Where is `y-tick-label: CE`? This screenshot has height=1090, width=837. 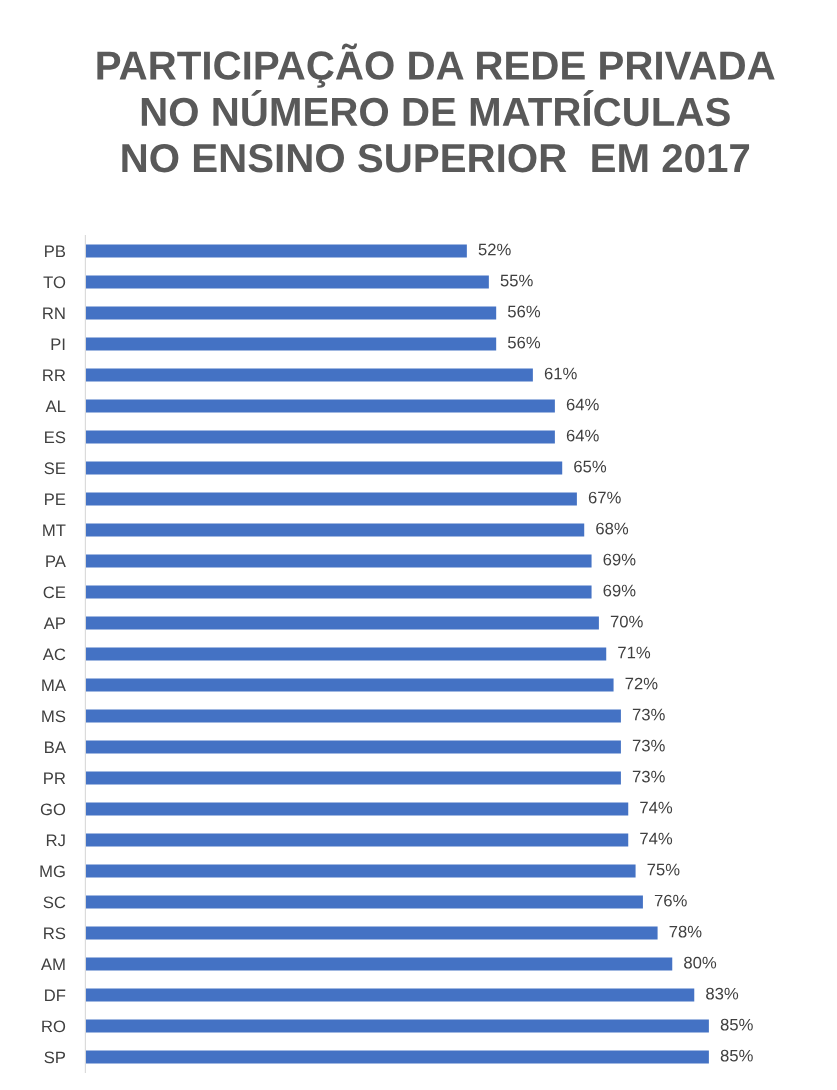 y-tick-label: CE is located at coordinates (54, 592).